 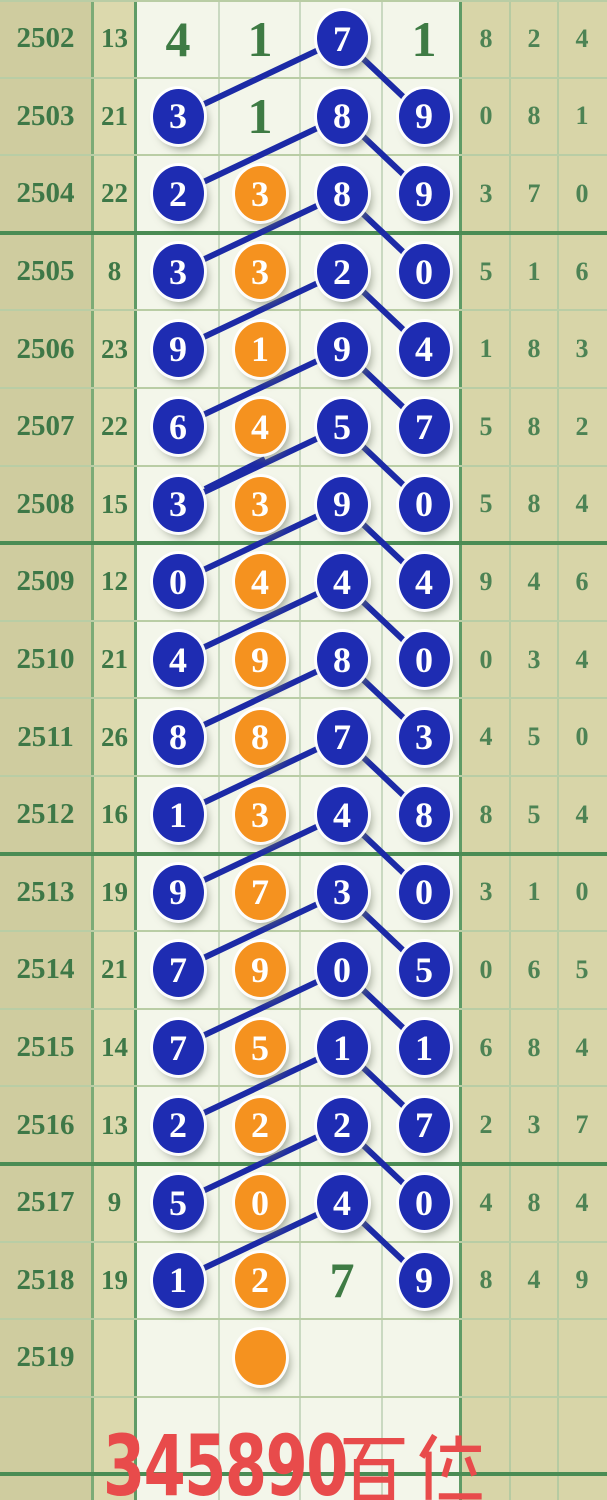 What do you see at coordinates (534, 193) in the screenshot?
I see `right-digit: 7` at bounding box center [534, 193].